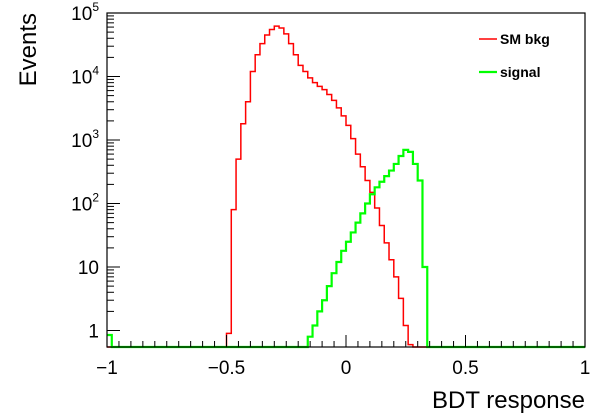 The height and width of the screenshot is (419, 590). Describe the element at coordinates (28, 49) in the screenshot. I see `y-axis-title: Events` at that location.